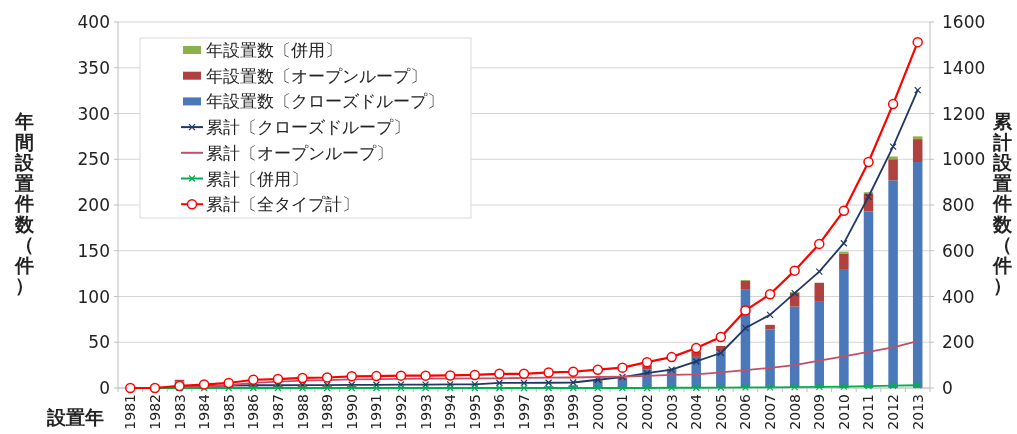  Describe the element at coordinates (302, 412) in the screenshot. I see `x-tick-label: 1988` at that location.